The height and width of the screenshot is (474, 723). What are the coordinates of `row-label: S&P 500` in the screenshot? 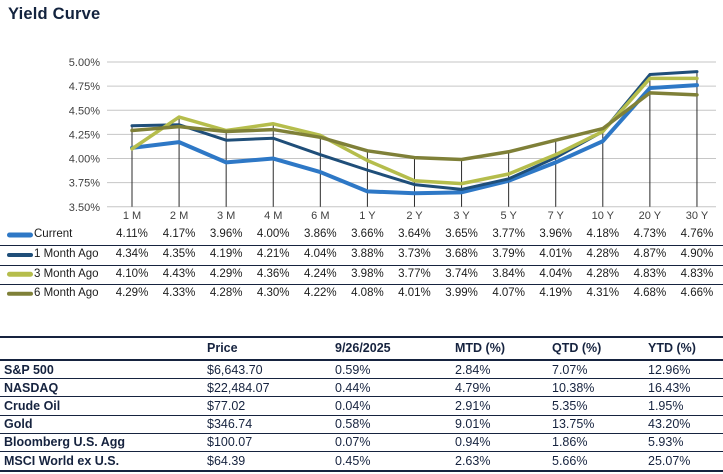 It's located at (29, 369).